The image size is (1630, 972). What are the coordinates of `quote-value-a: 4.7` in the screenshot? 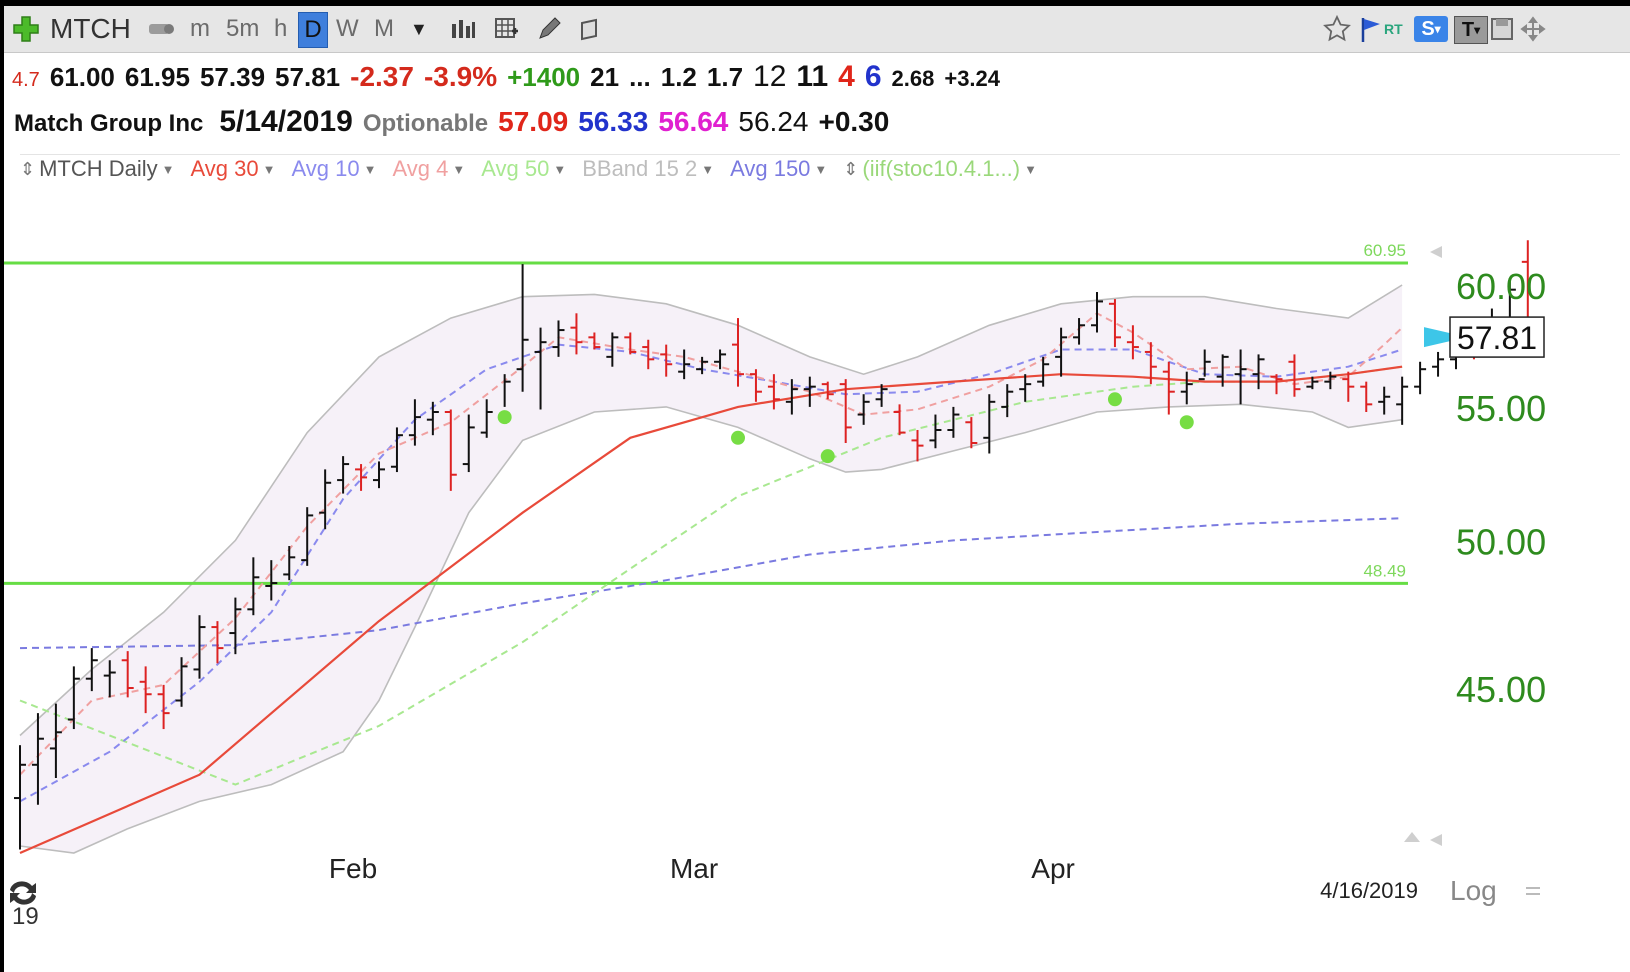 It's located at (26, 80).